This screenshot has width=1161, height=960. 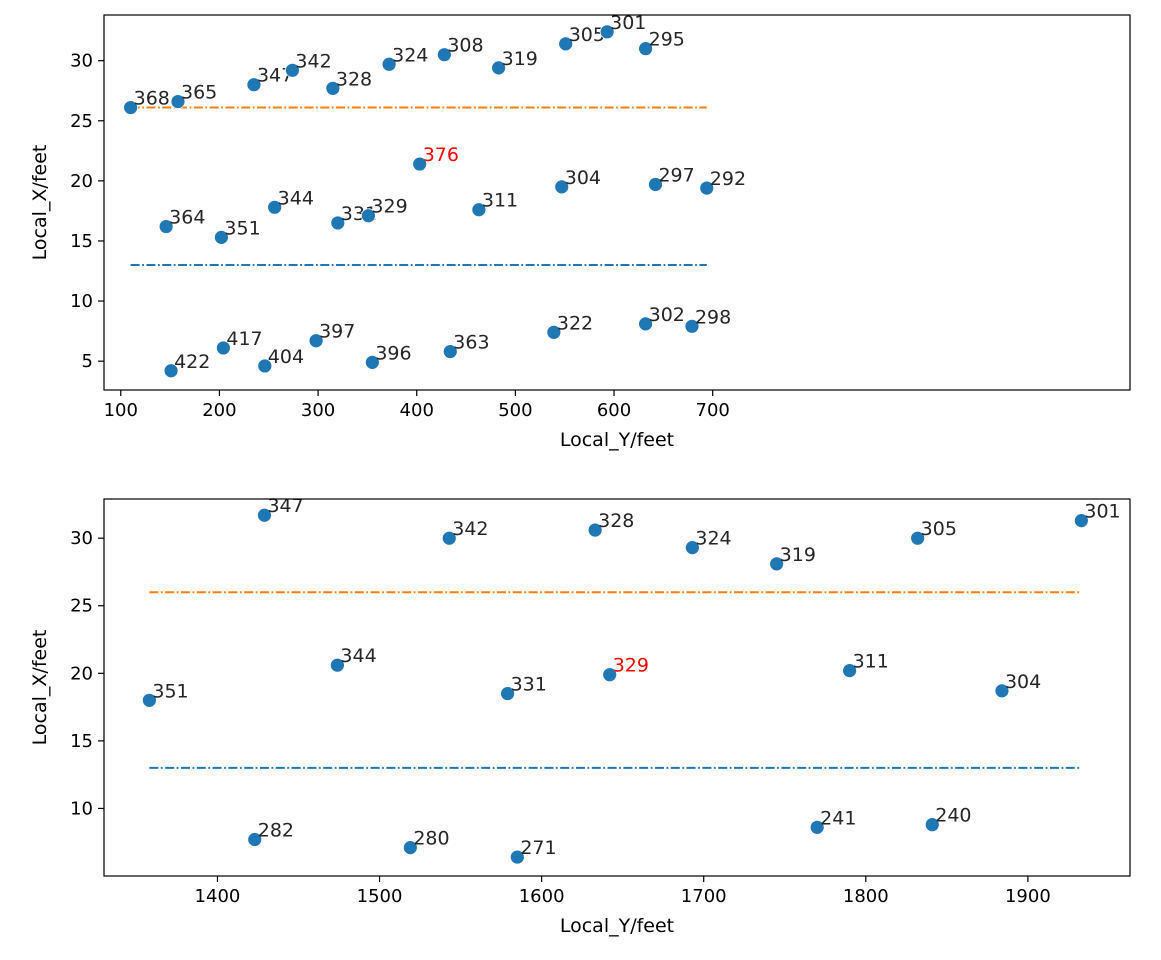 I want to click on point-label: 241, so click(x=838, y=818).